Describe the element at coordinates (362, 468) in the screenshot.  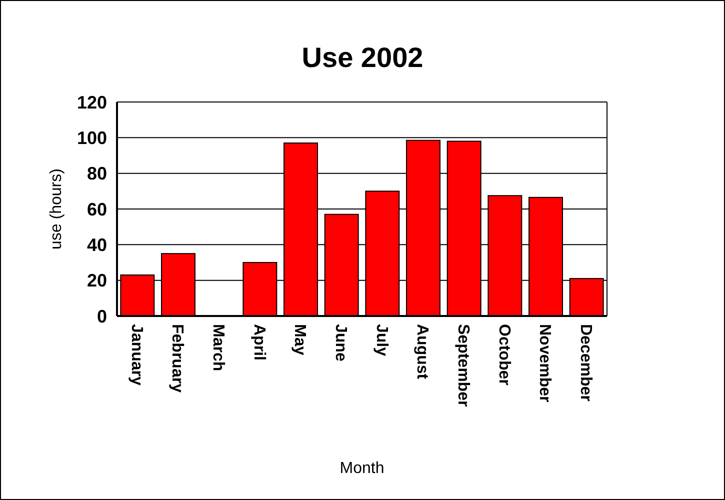
I see `x-axis-title: Month` at that location.